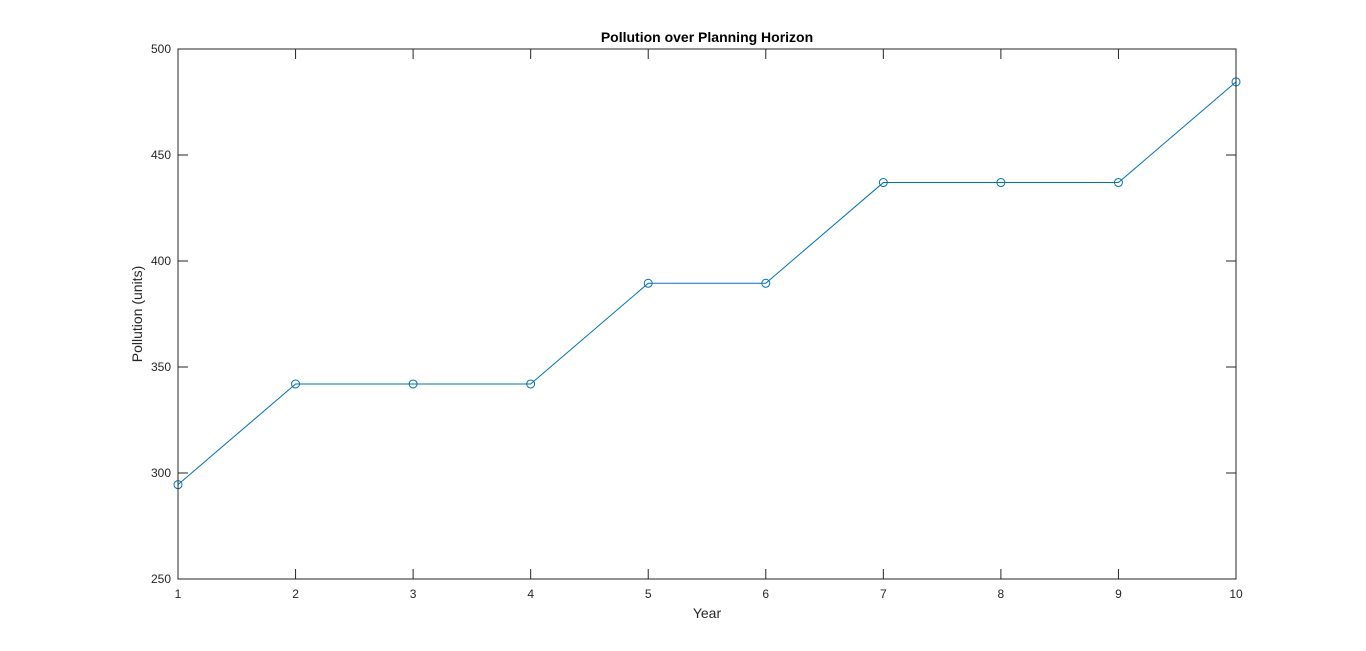 This screenshot has width=1366, height=651. I want to click on y-axis-title: Pollution (units), so click(137, 314).